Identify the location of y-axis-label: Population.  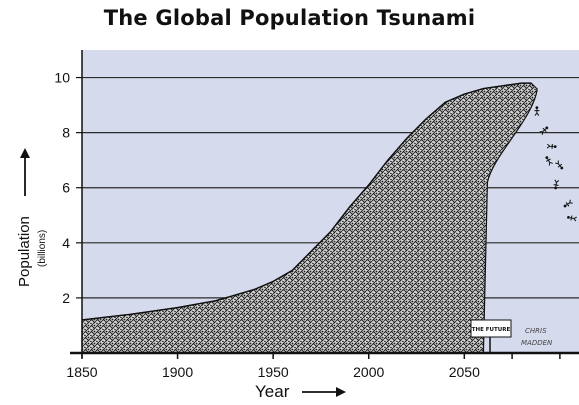
(24, 251).